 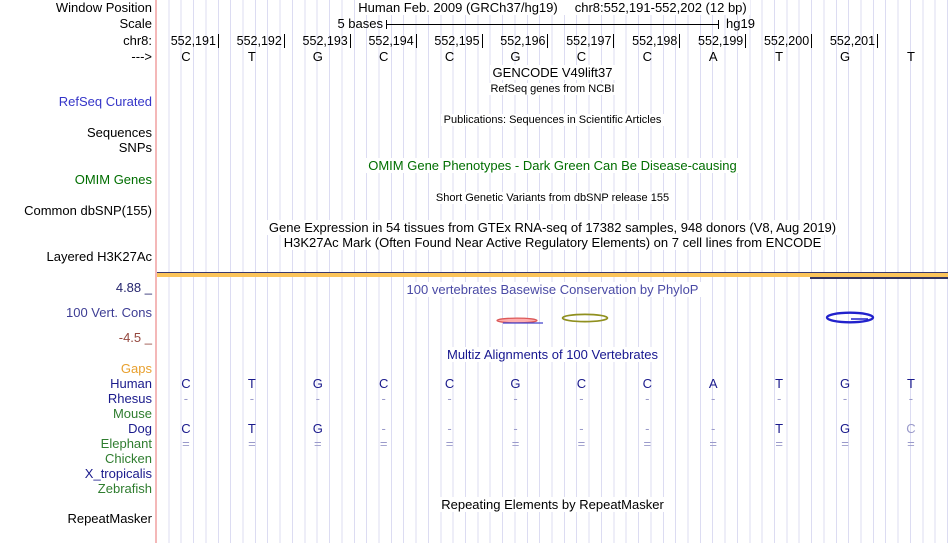 What do you see at coordinates (124, 488) in the screenshot?
I see `track-label-zebrafish: Zebrafish` at bounding box center [124, 488].